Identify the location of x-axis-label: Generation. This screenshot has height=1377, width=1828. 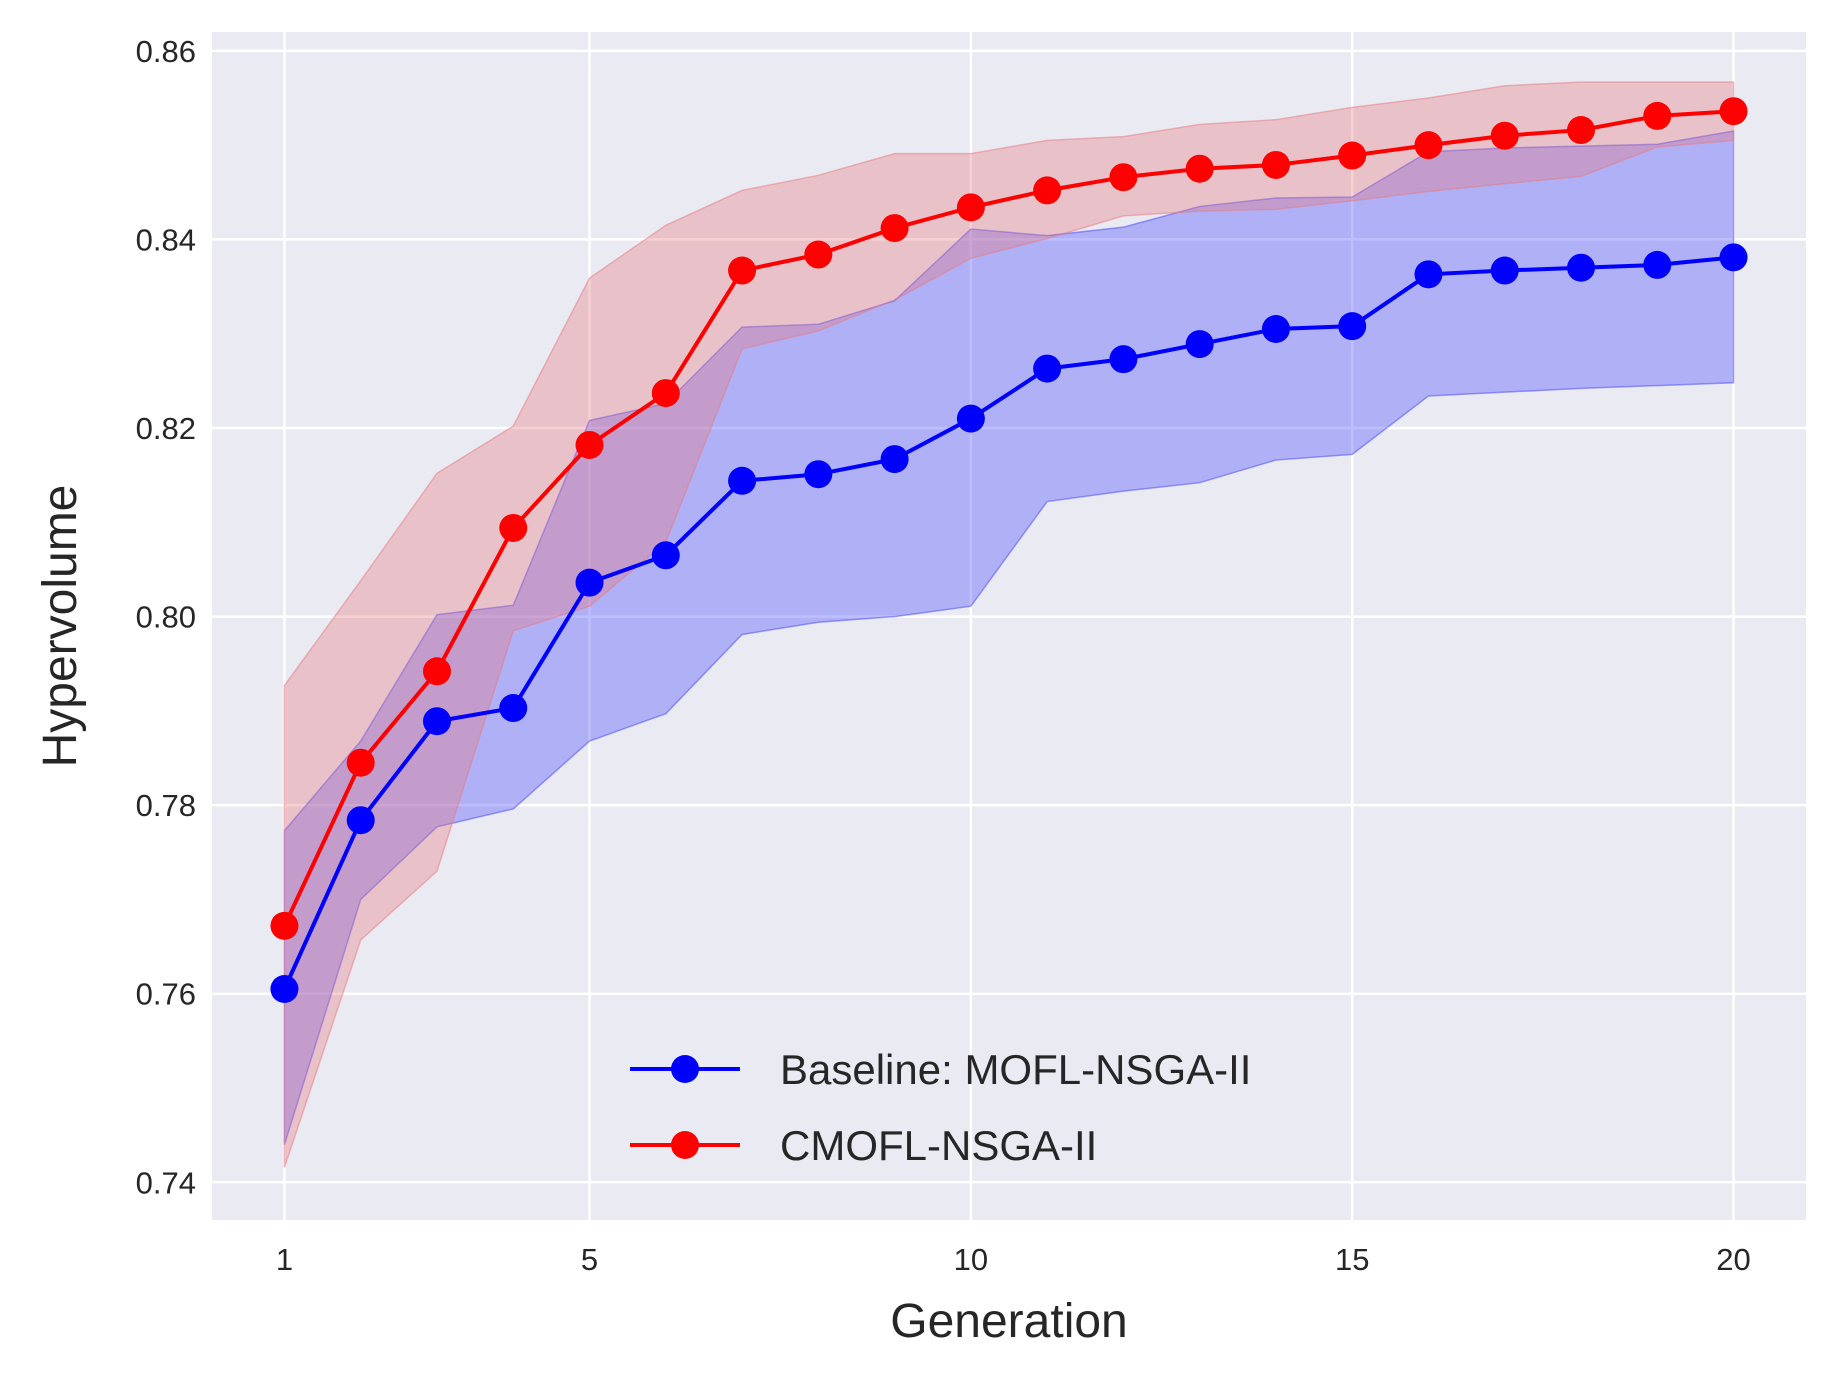
(1009, 1321).